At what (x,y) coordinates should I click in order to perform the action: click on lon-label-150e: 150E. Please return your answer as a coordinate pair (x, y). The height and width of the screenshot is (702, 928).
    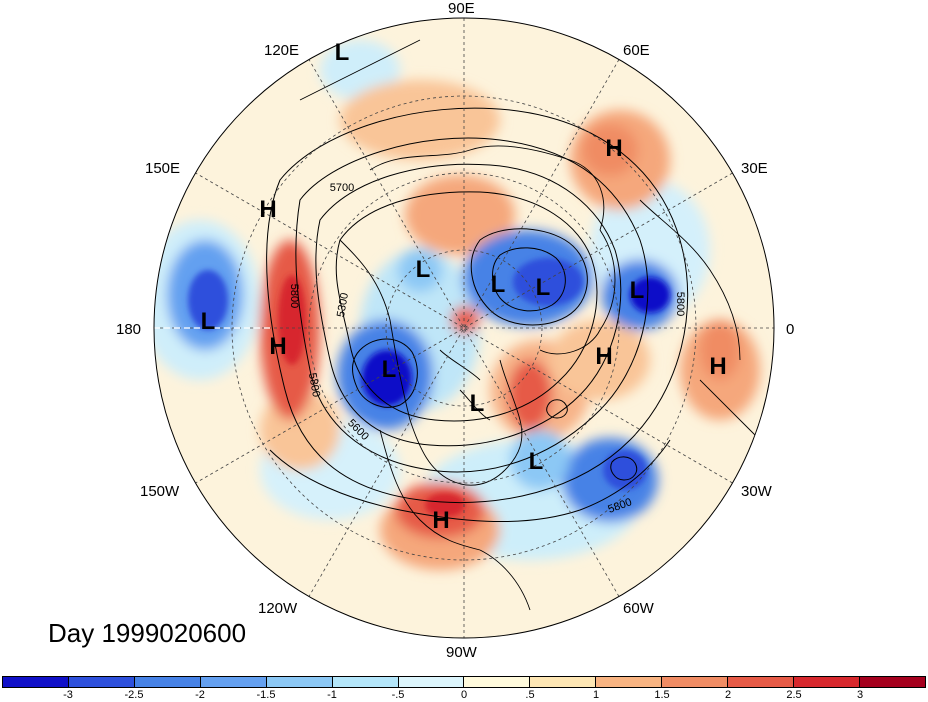
    Looking at the image, I should click on (163, 168).